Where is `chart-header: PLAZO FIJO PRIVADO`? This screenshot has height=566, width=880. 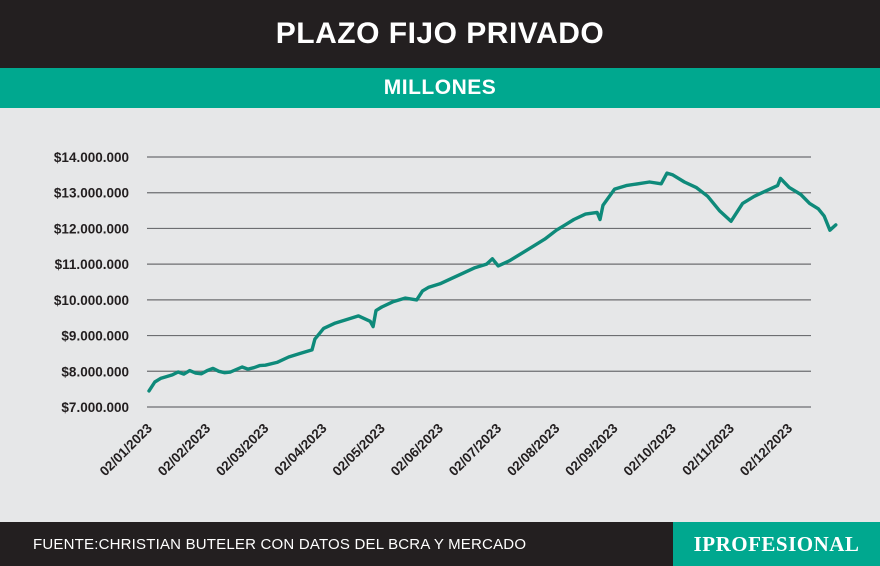 chart-header: PLAZO FIJO PRIVADO is located at coordinates (440, 34).